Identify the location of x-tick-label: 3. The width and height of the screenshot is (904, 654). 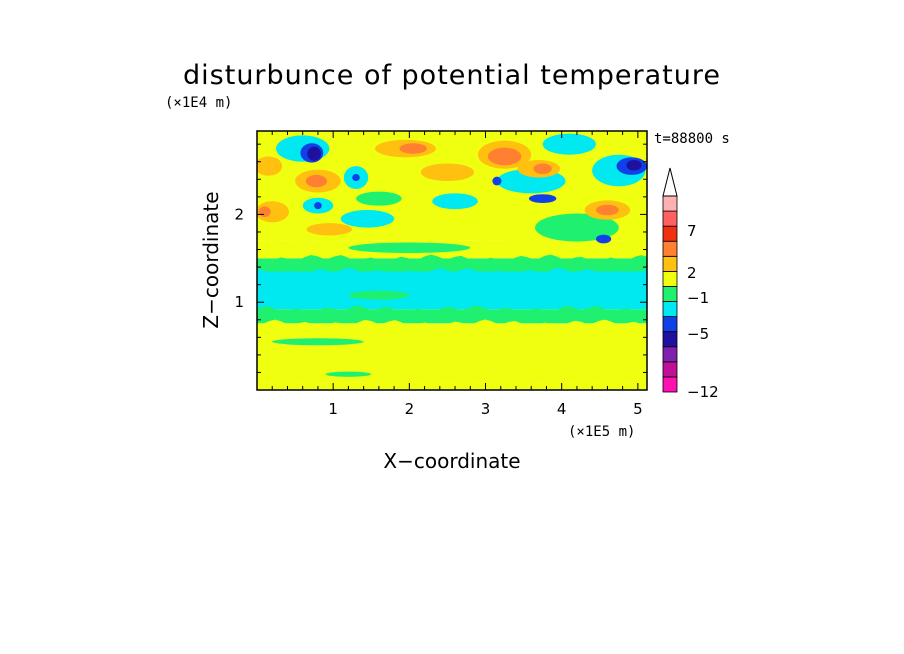
(486, 409).